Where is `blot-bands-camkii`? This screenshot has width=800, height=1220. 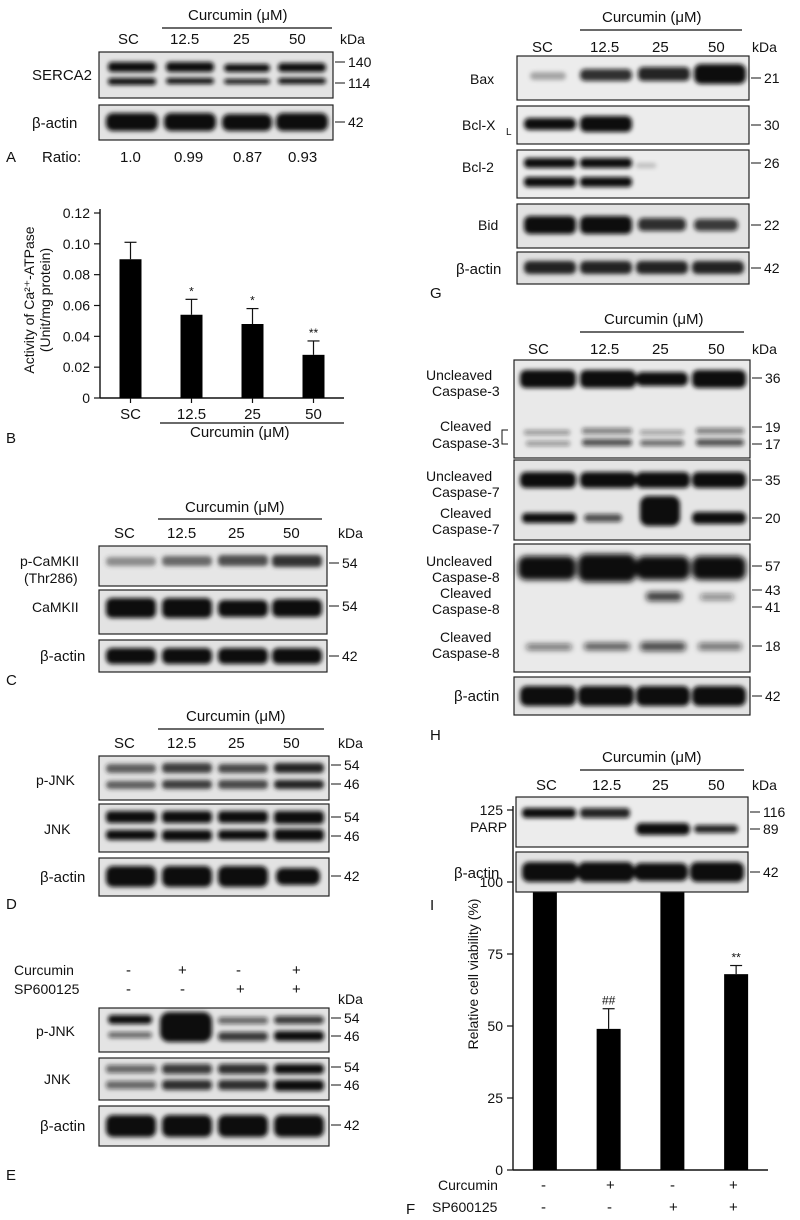 blot-bands-camkii is located at coordinates (214, 608).